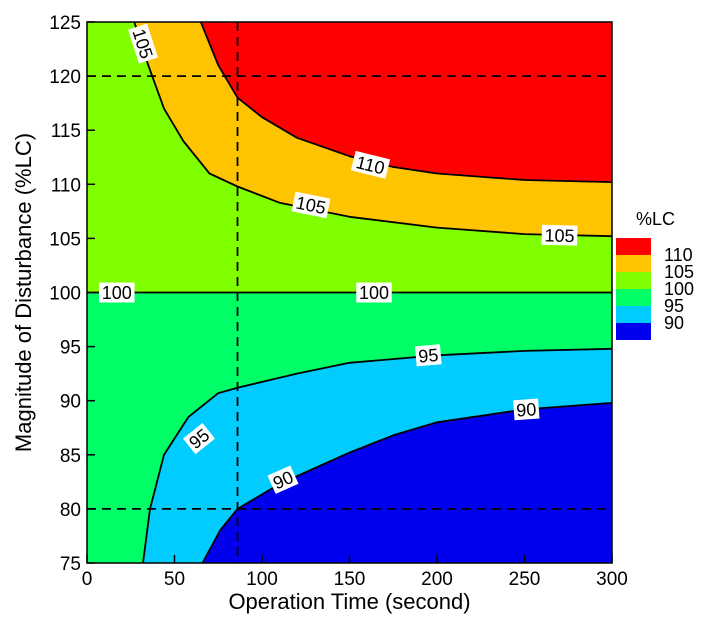  I want to click on y-tick-label: 105, so click(65, 239).